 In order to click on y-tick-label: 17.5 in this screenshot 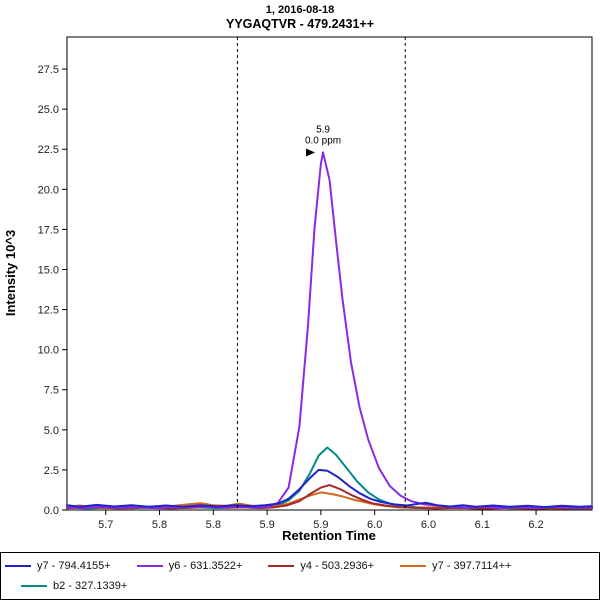, I will do `click(48, 230)`.